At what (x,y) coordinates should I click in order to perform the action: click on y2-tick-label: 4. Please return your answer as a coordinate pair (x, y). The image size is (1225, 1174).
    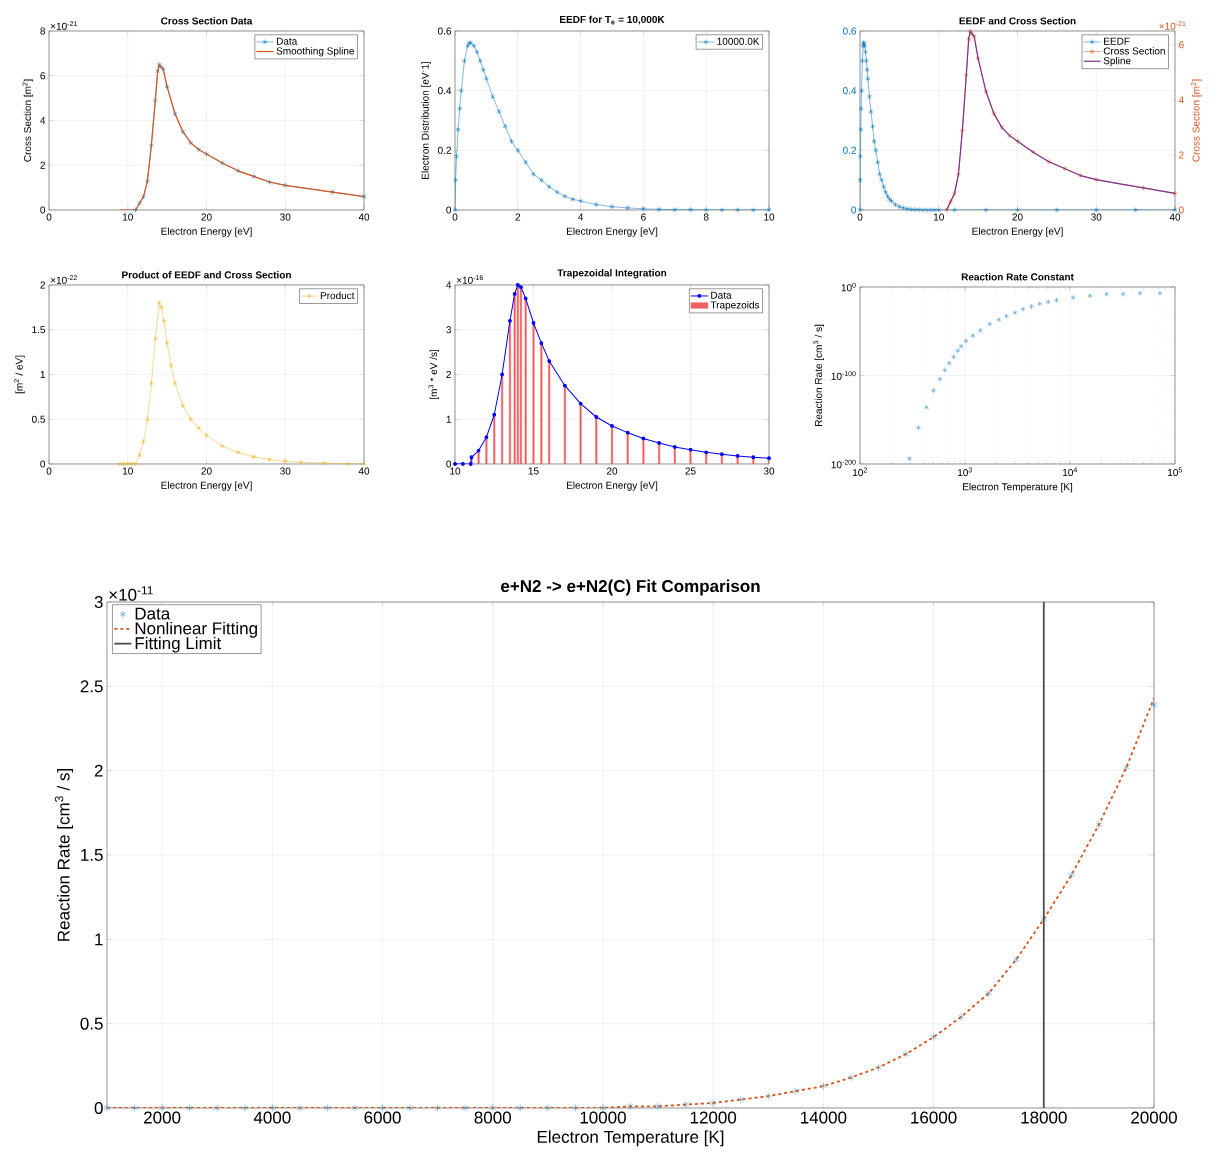
    Looking at the image, I should click on (1181, 100).